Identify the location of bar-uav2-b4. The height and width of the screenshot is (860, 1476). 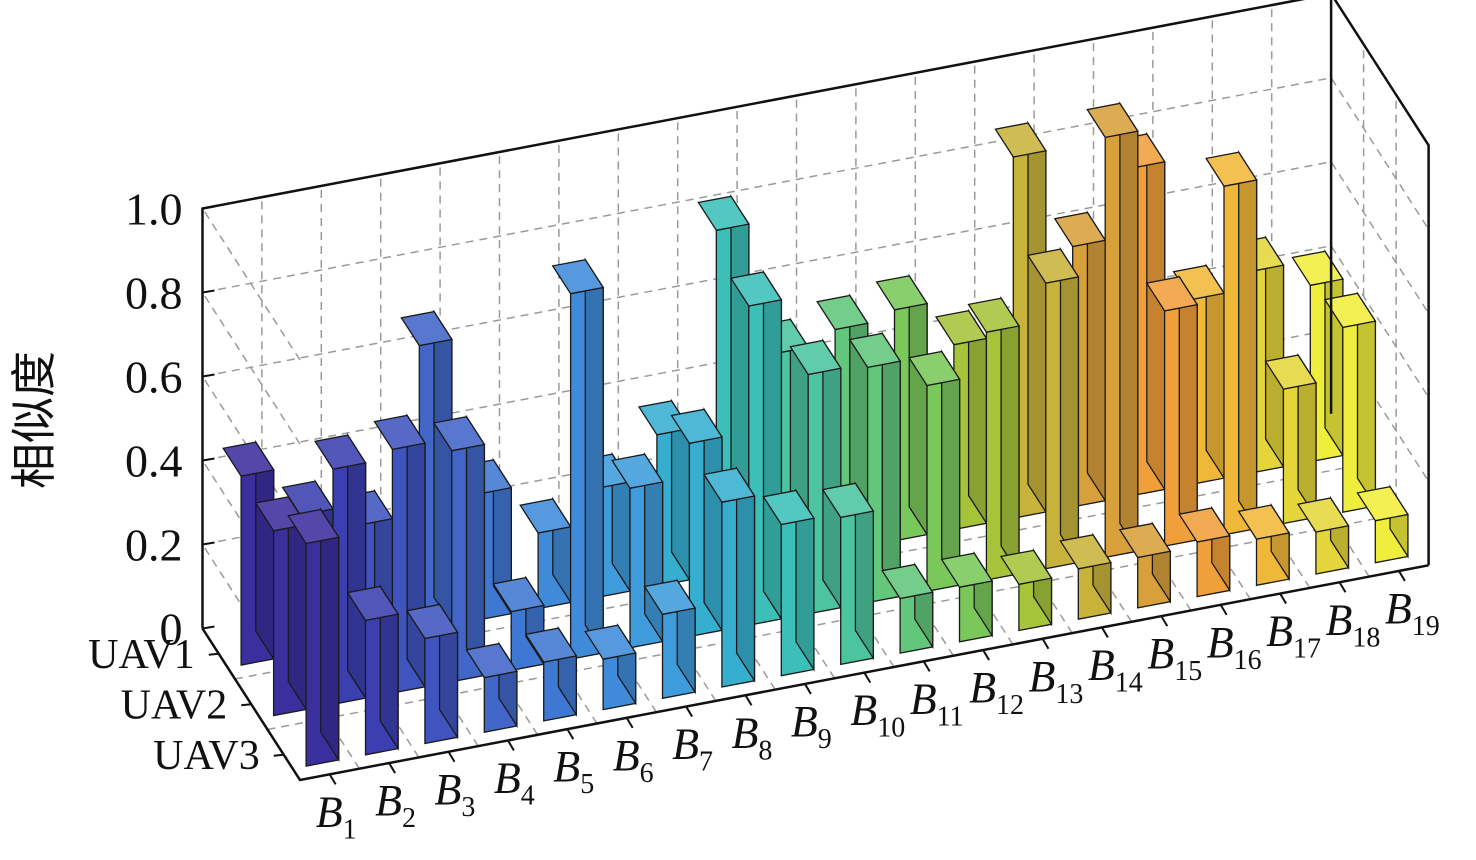
(459, 548).